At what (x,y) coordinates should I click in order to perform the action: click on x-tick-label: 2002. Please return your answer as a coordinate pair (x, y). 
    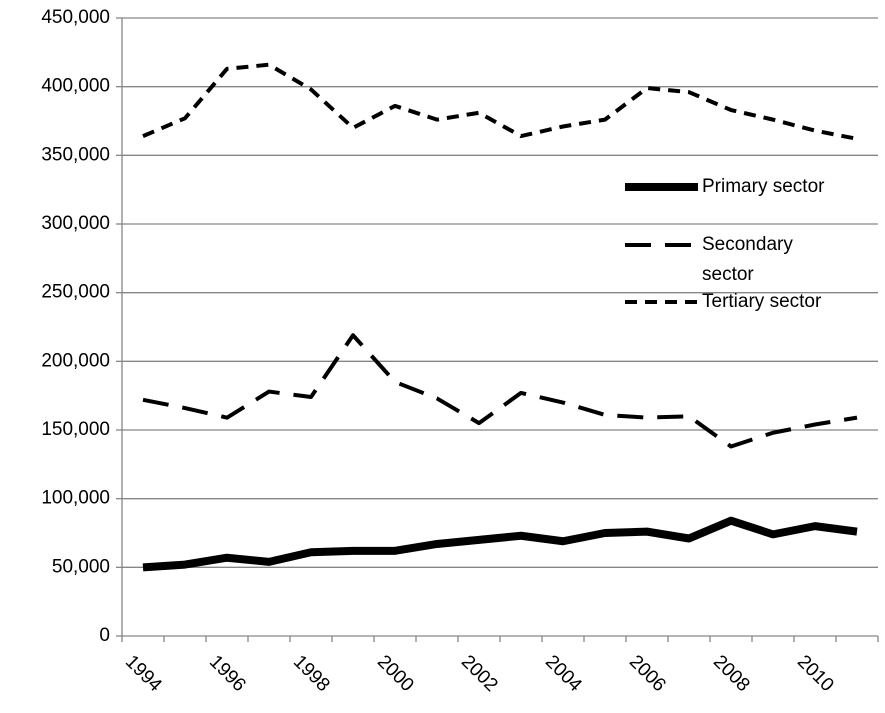
    Looking at the image, I should click on (479, 673).